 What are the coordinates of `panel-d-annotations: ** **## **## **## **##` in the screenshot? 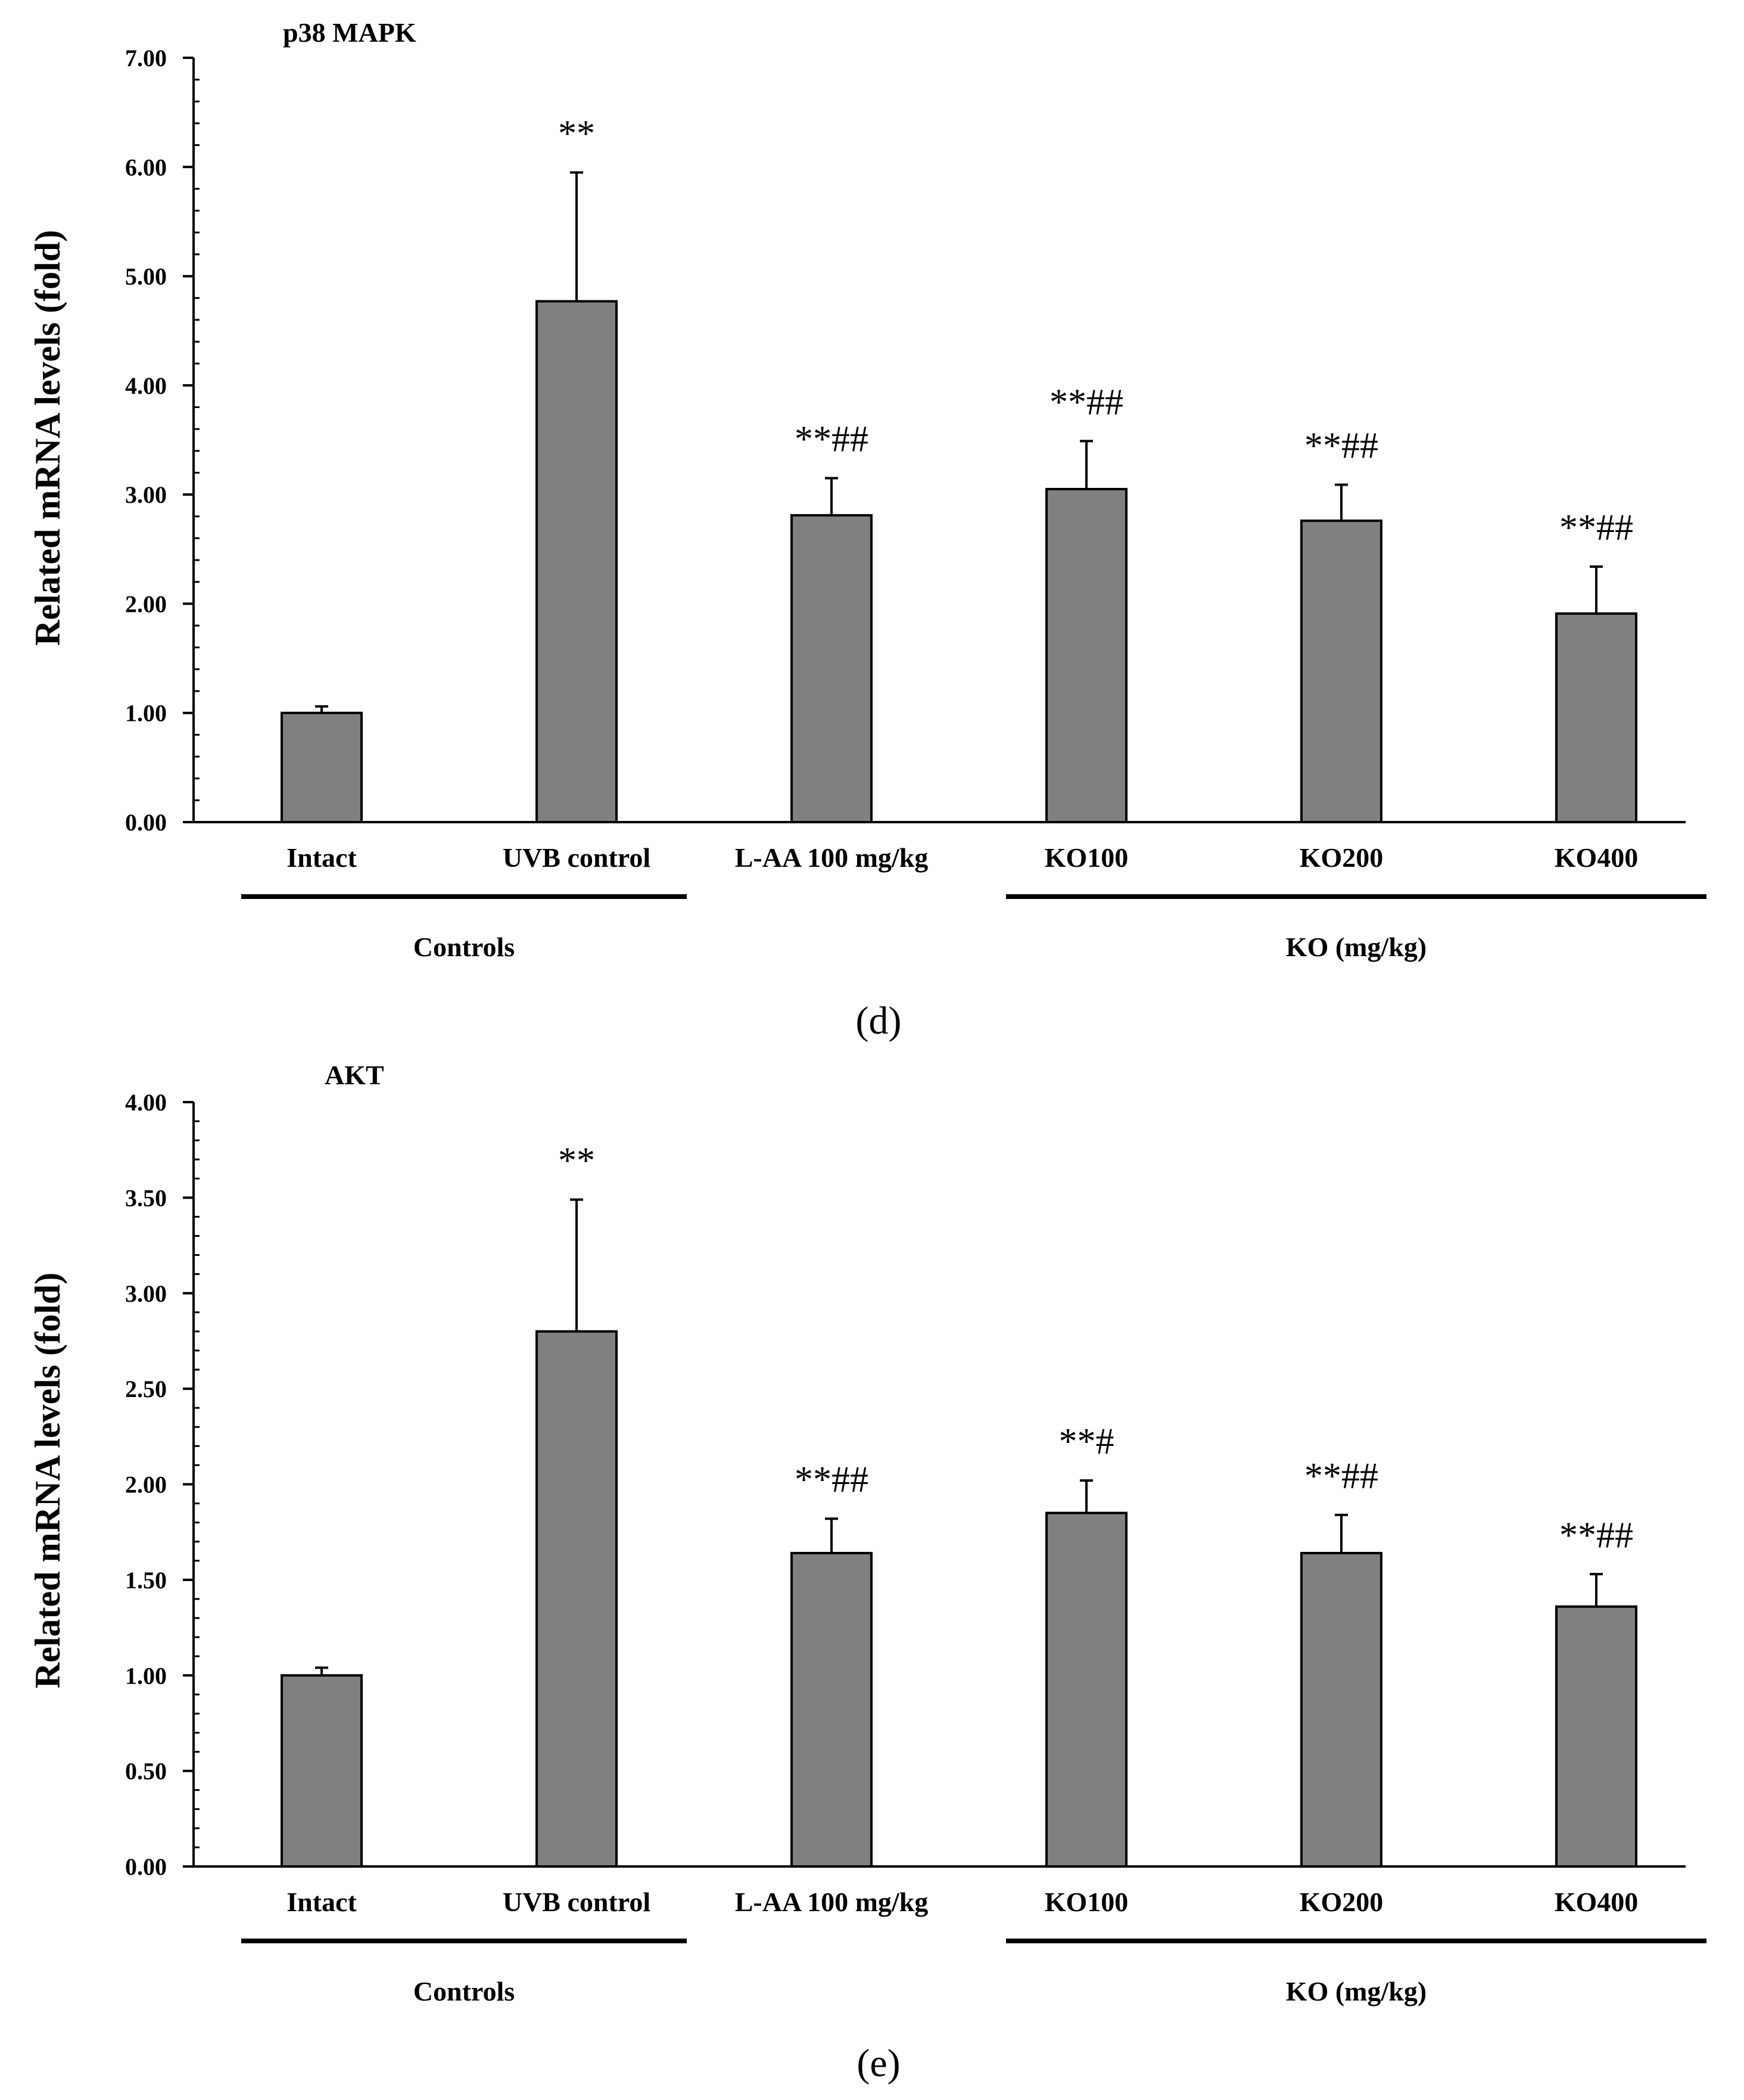 It's located at (1095, 330).